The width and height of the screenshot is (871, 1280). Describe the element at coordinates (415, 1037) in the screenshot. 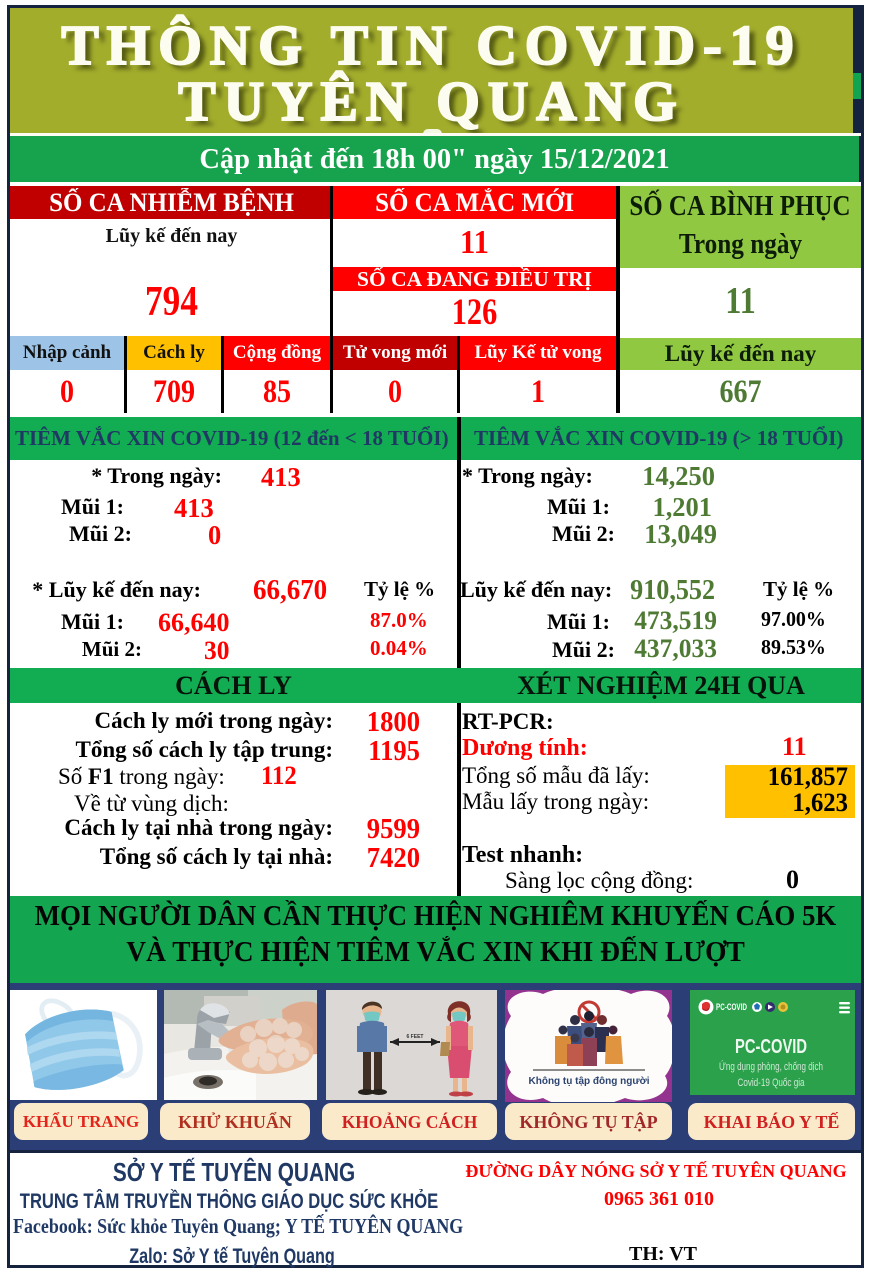

I see `svg-text: 6 FEET` at that location.